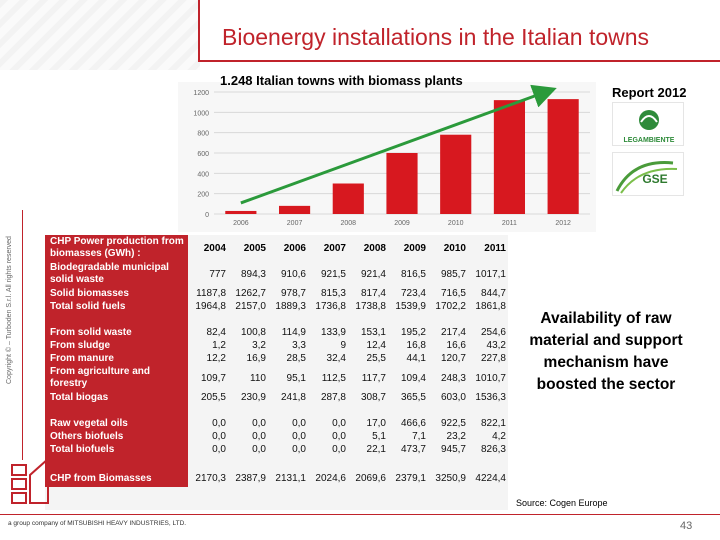 The height and width of the screenshot is (540, 720). What do you see at coordinates (499, 436) in the screenshot?
I see `table-cell: 4,2` at bounding box center [499, 436].